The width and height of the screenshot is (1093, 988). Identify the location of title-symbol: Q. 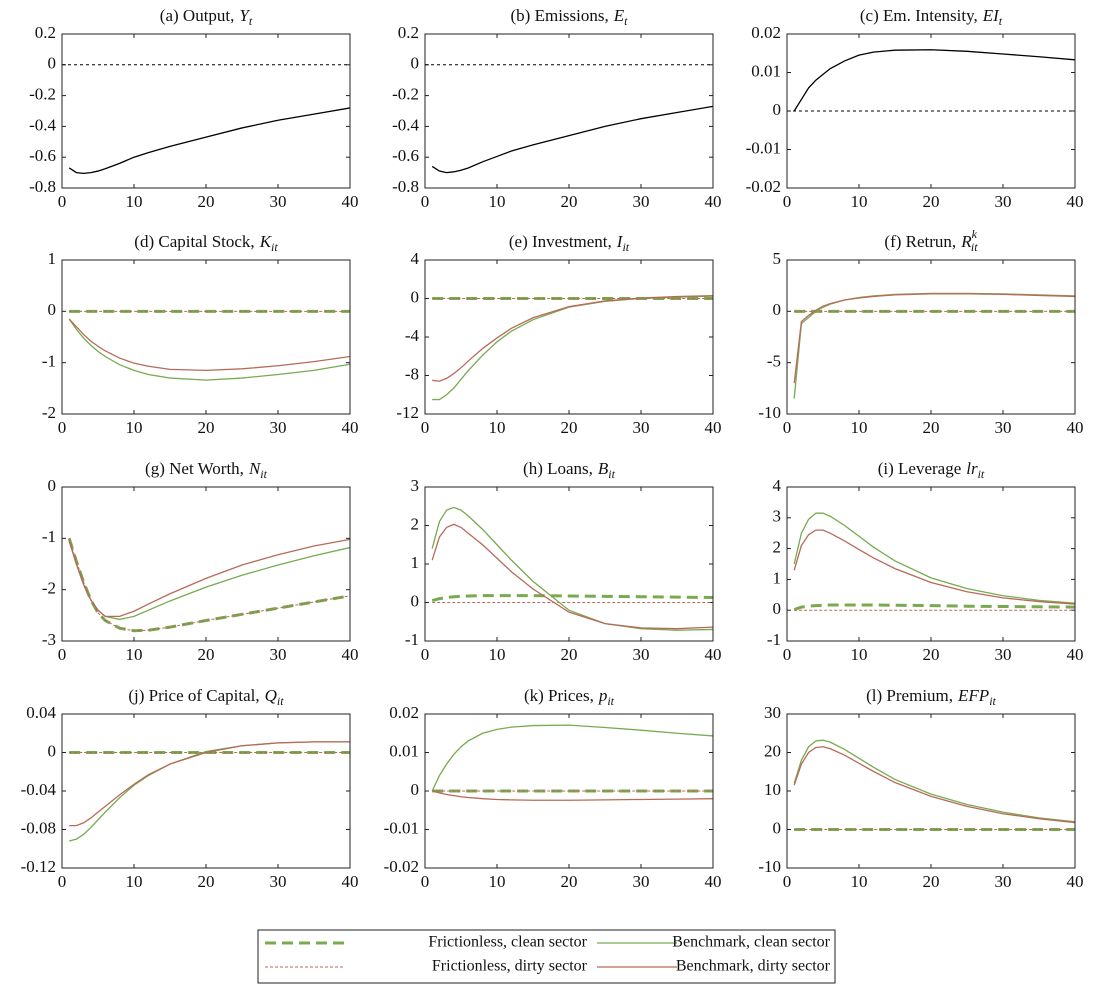
(271, 695).